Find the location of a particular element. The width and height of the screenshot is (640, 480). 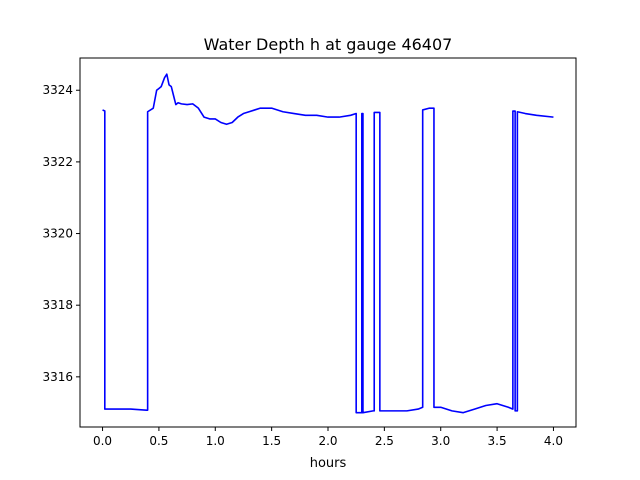

y-tick-label: 3322 is located at coordinates (57, 162).